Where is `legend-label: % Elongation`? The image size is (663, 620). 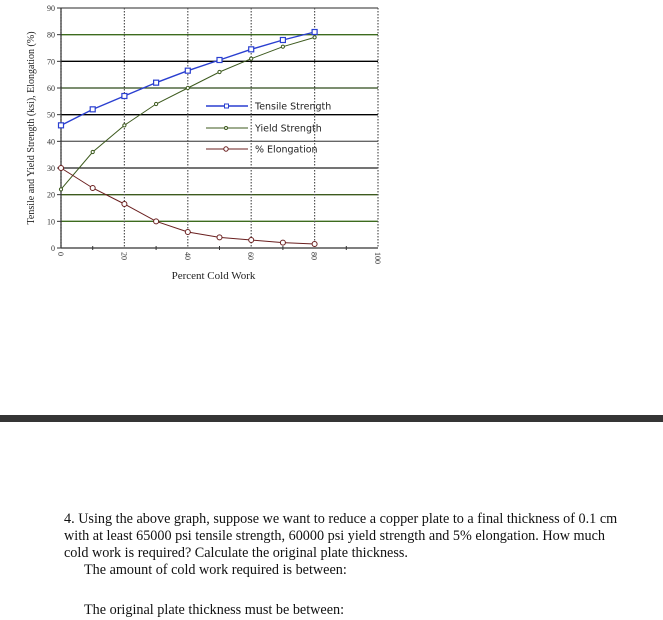
legend-label: % Elongation is located at coordinates (286, 150).